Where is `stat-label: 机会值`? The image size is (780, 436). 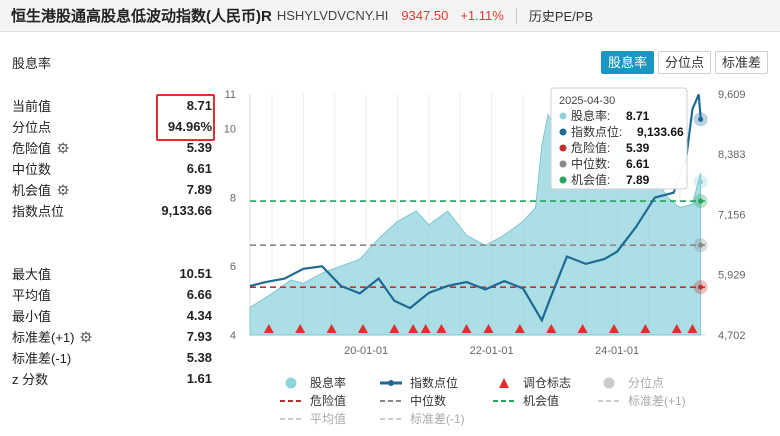
stat-label: 机会值 is located at coordinates (32, 190).